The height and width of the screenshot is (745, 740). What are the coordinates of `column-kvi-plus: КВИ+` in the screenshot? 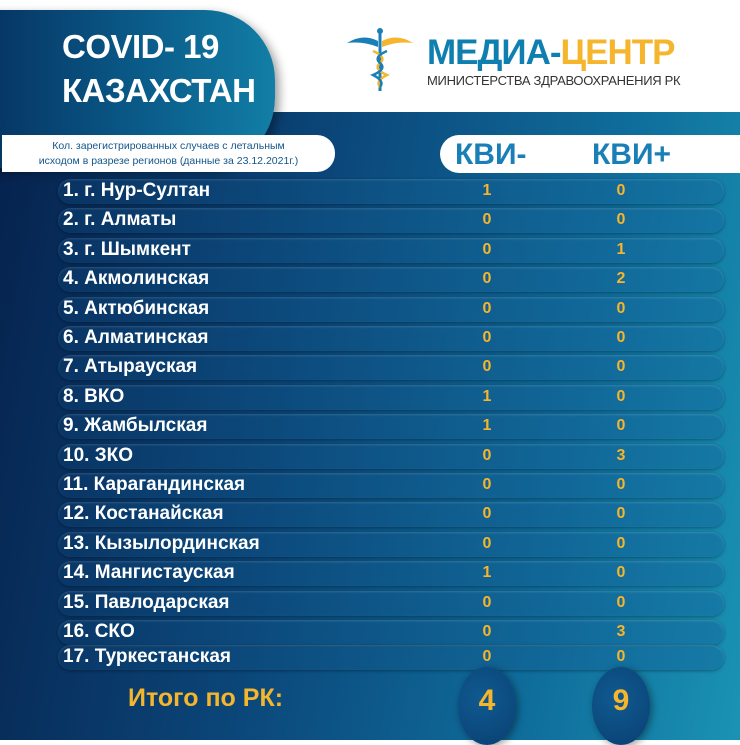 It's located at (632, 154).